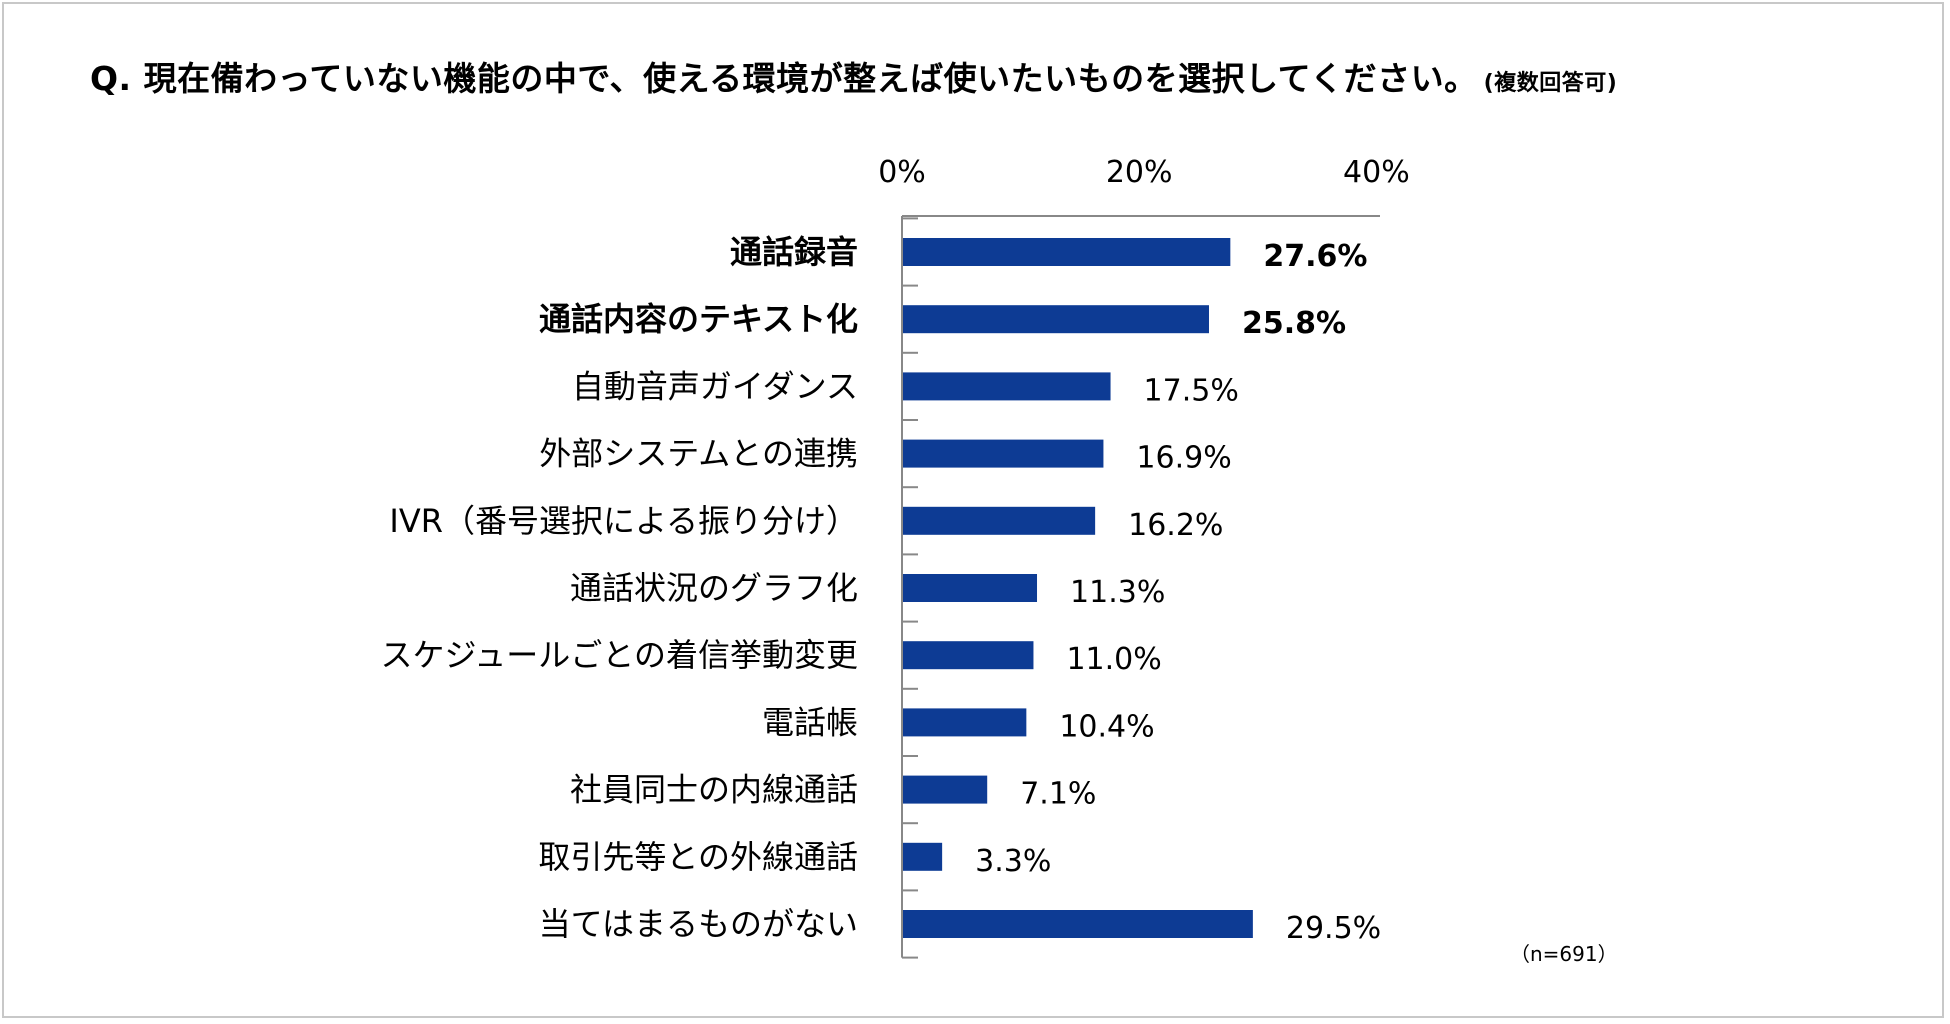 This screenshot has height=1024, width=1950. Describe the element at coordinates (698, 454) in the screenshot. I see `category-label: 外部システムとの連携` at that location.